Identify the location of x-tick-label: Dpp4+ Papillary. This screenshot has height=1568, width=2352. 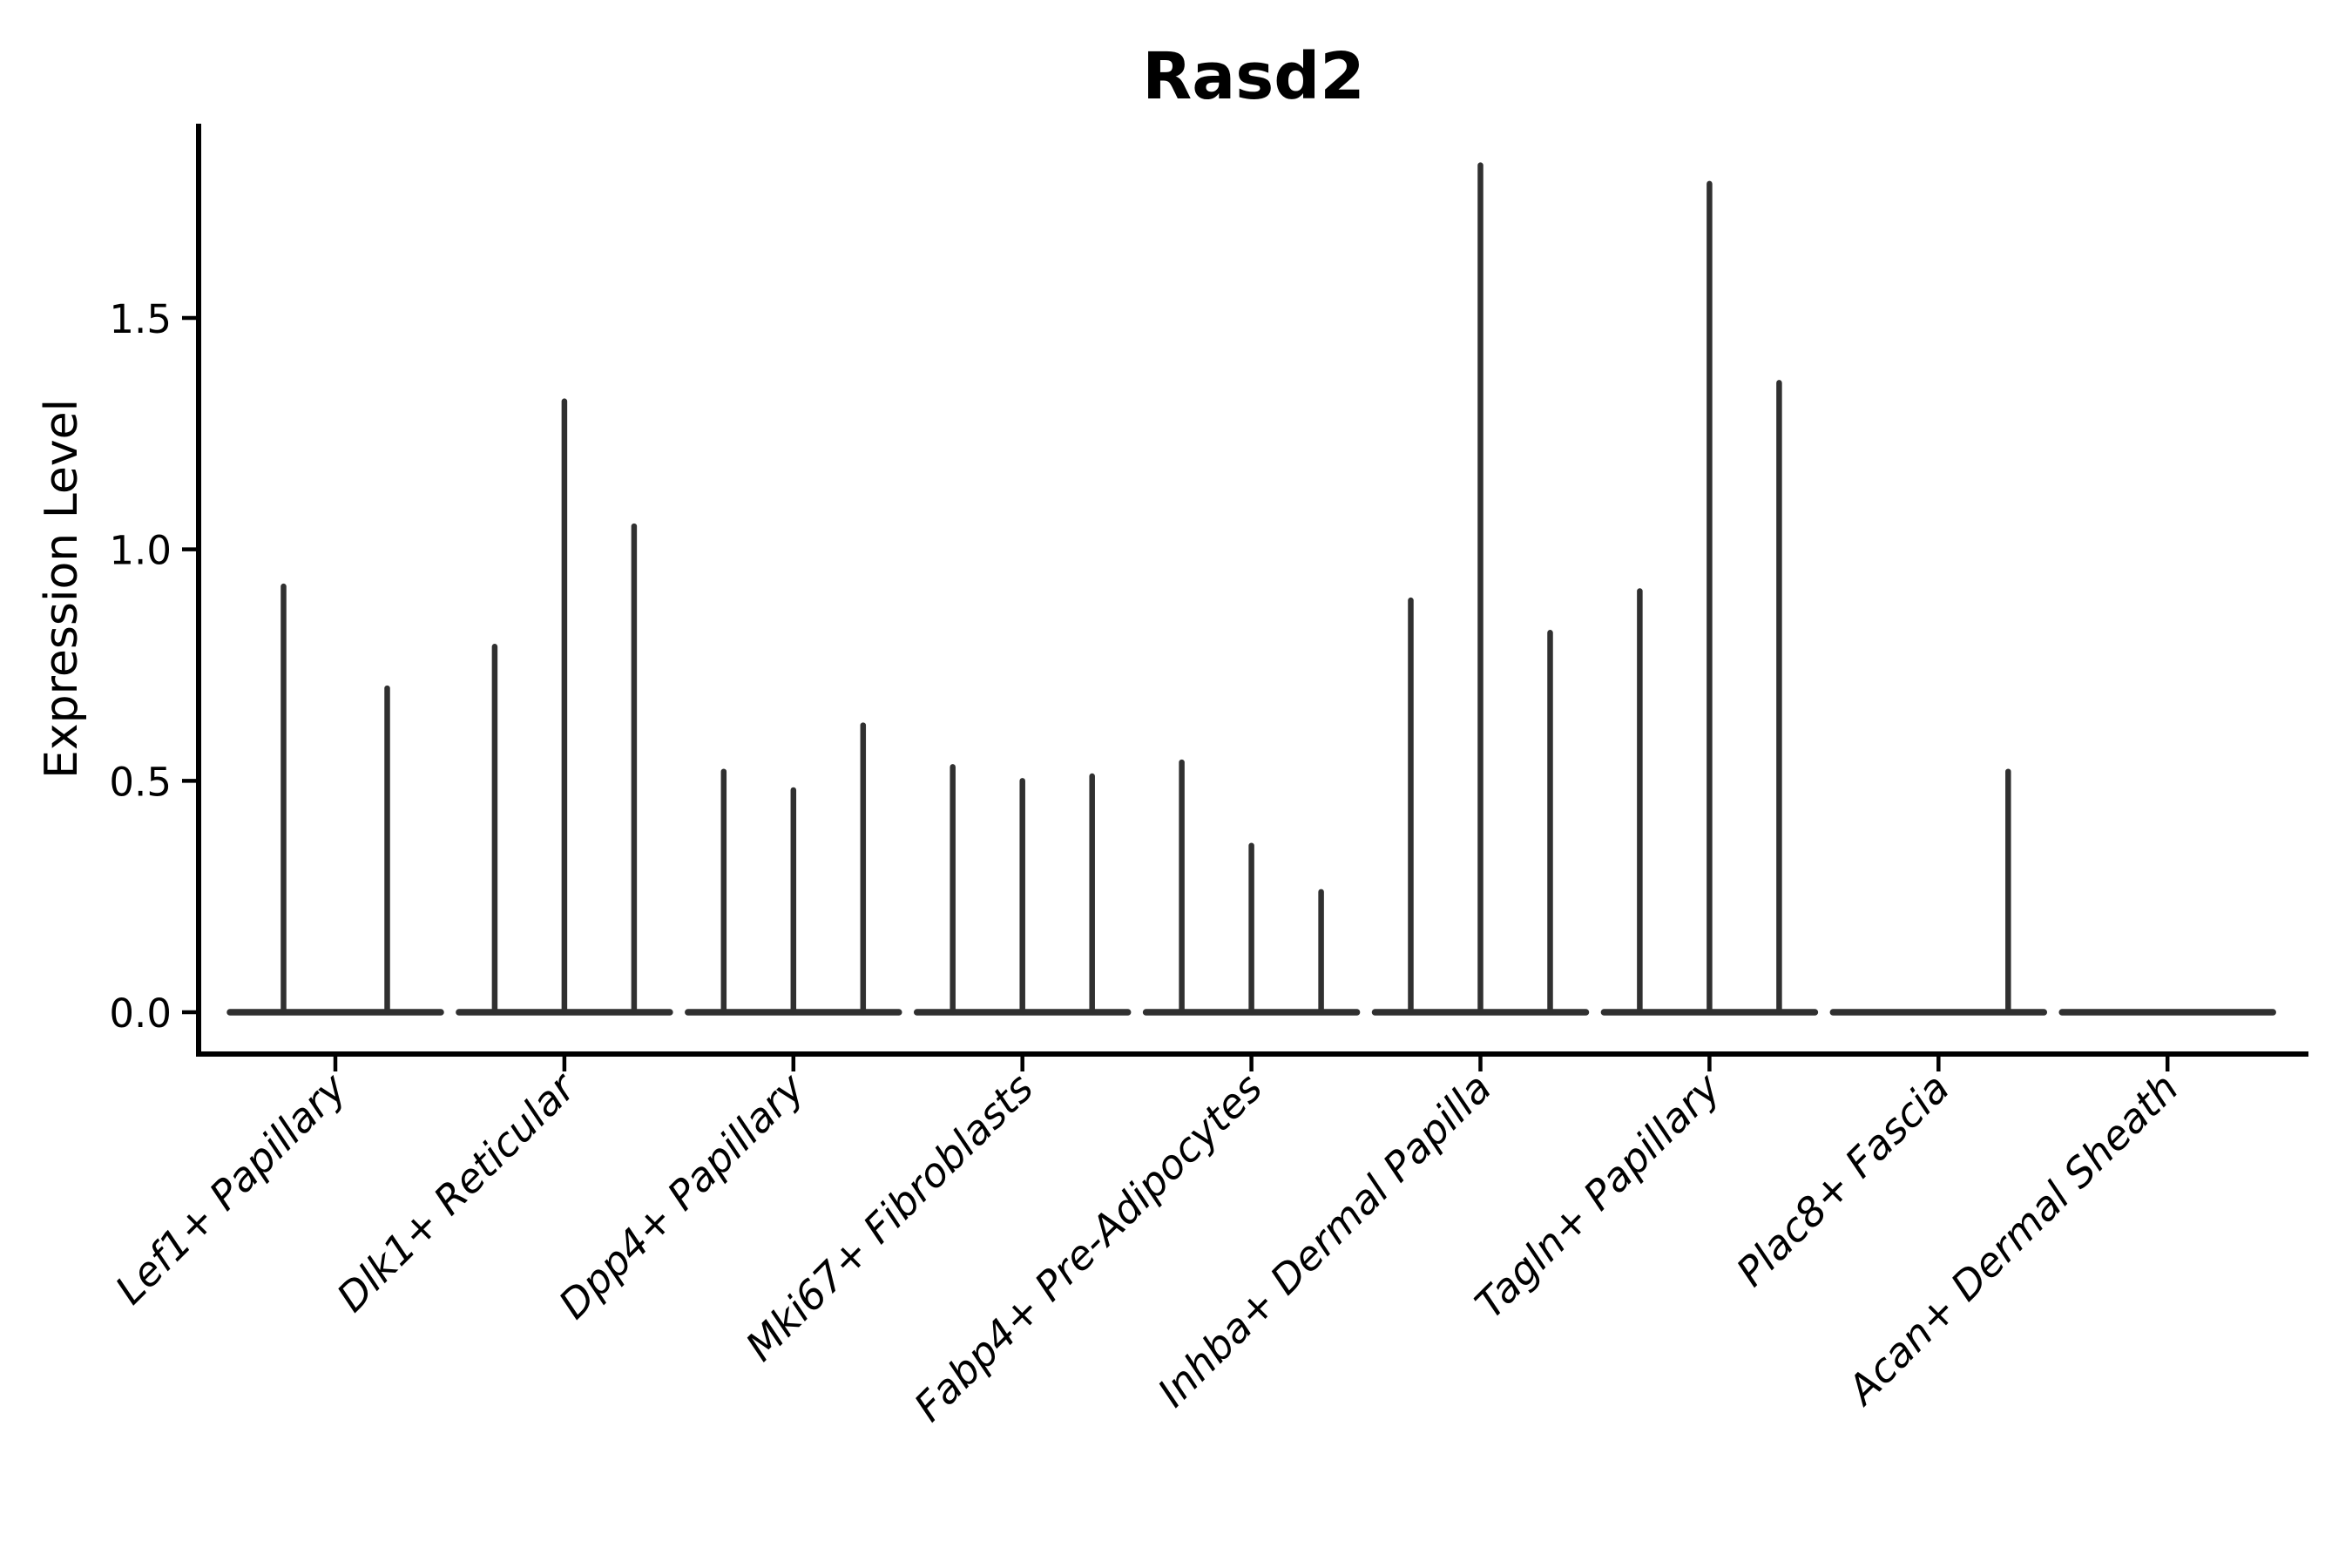
(682, 1196).